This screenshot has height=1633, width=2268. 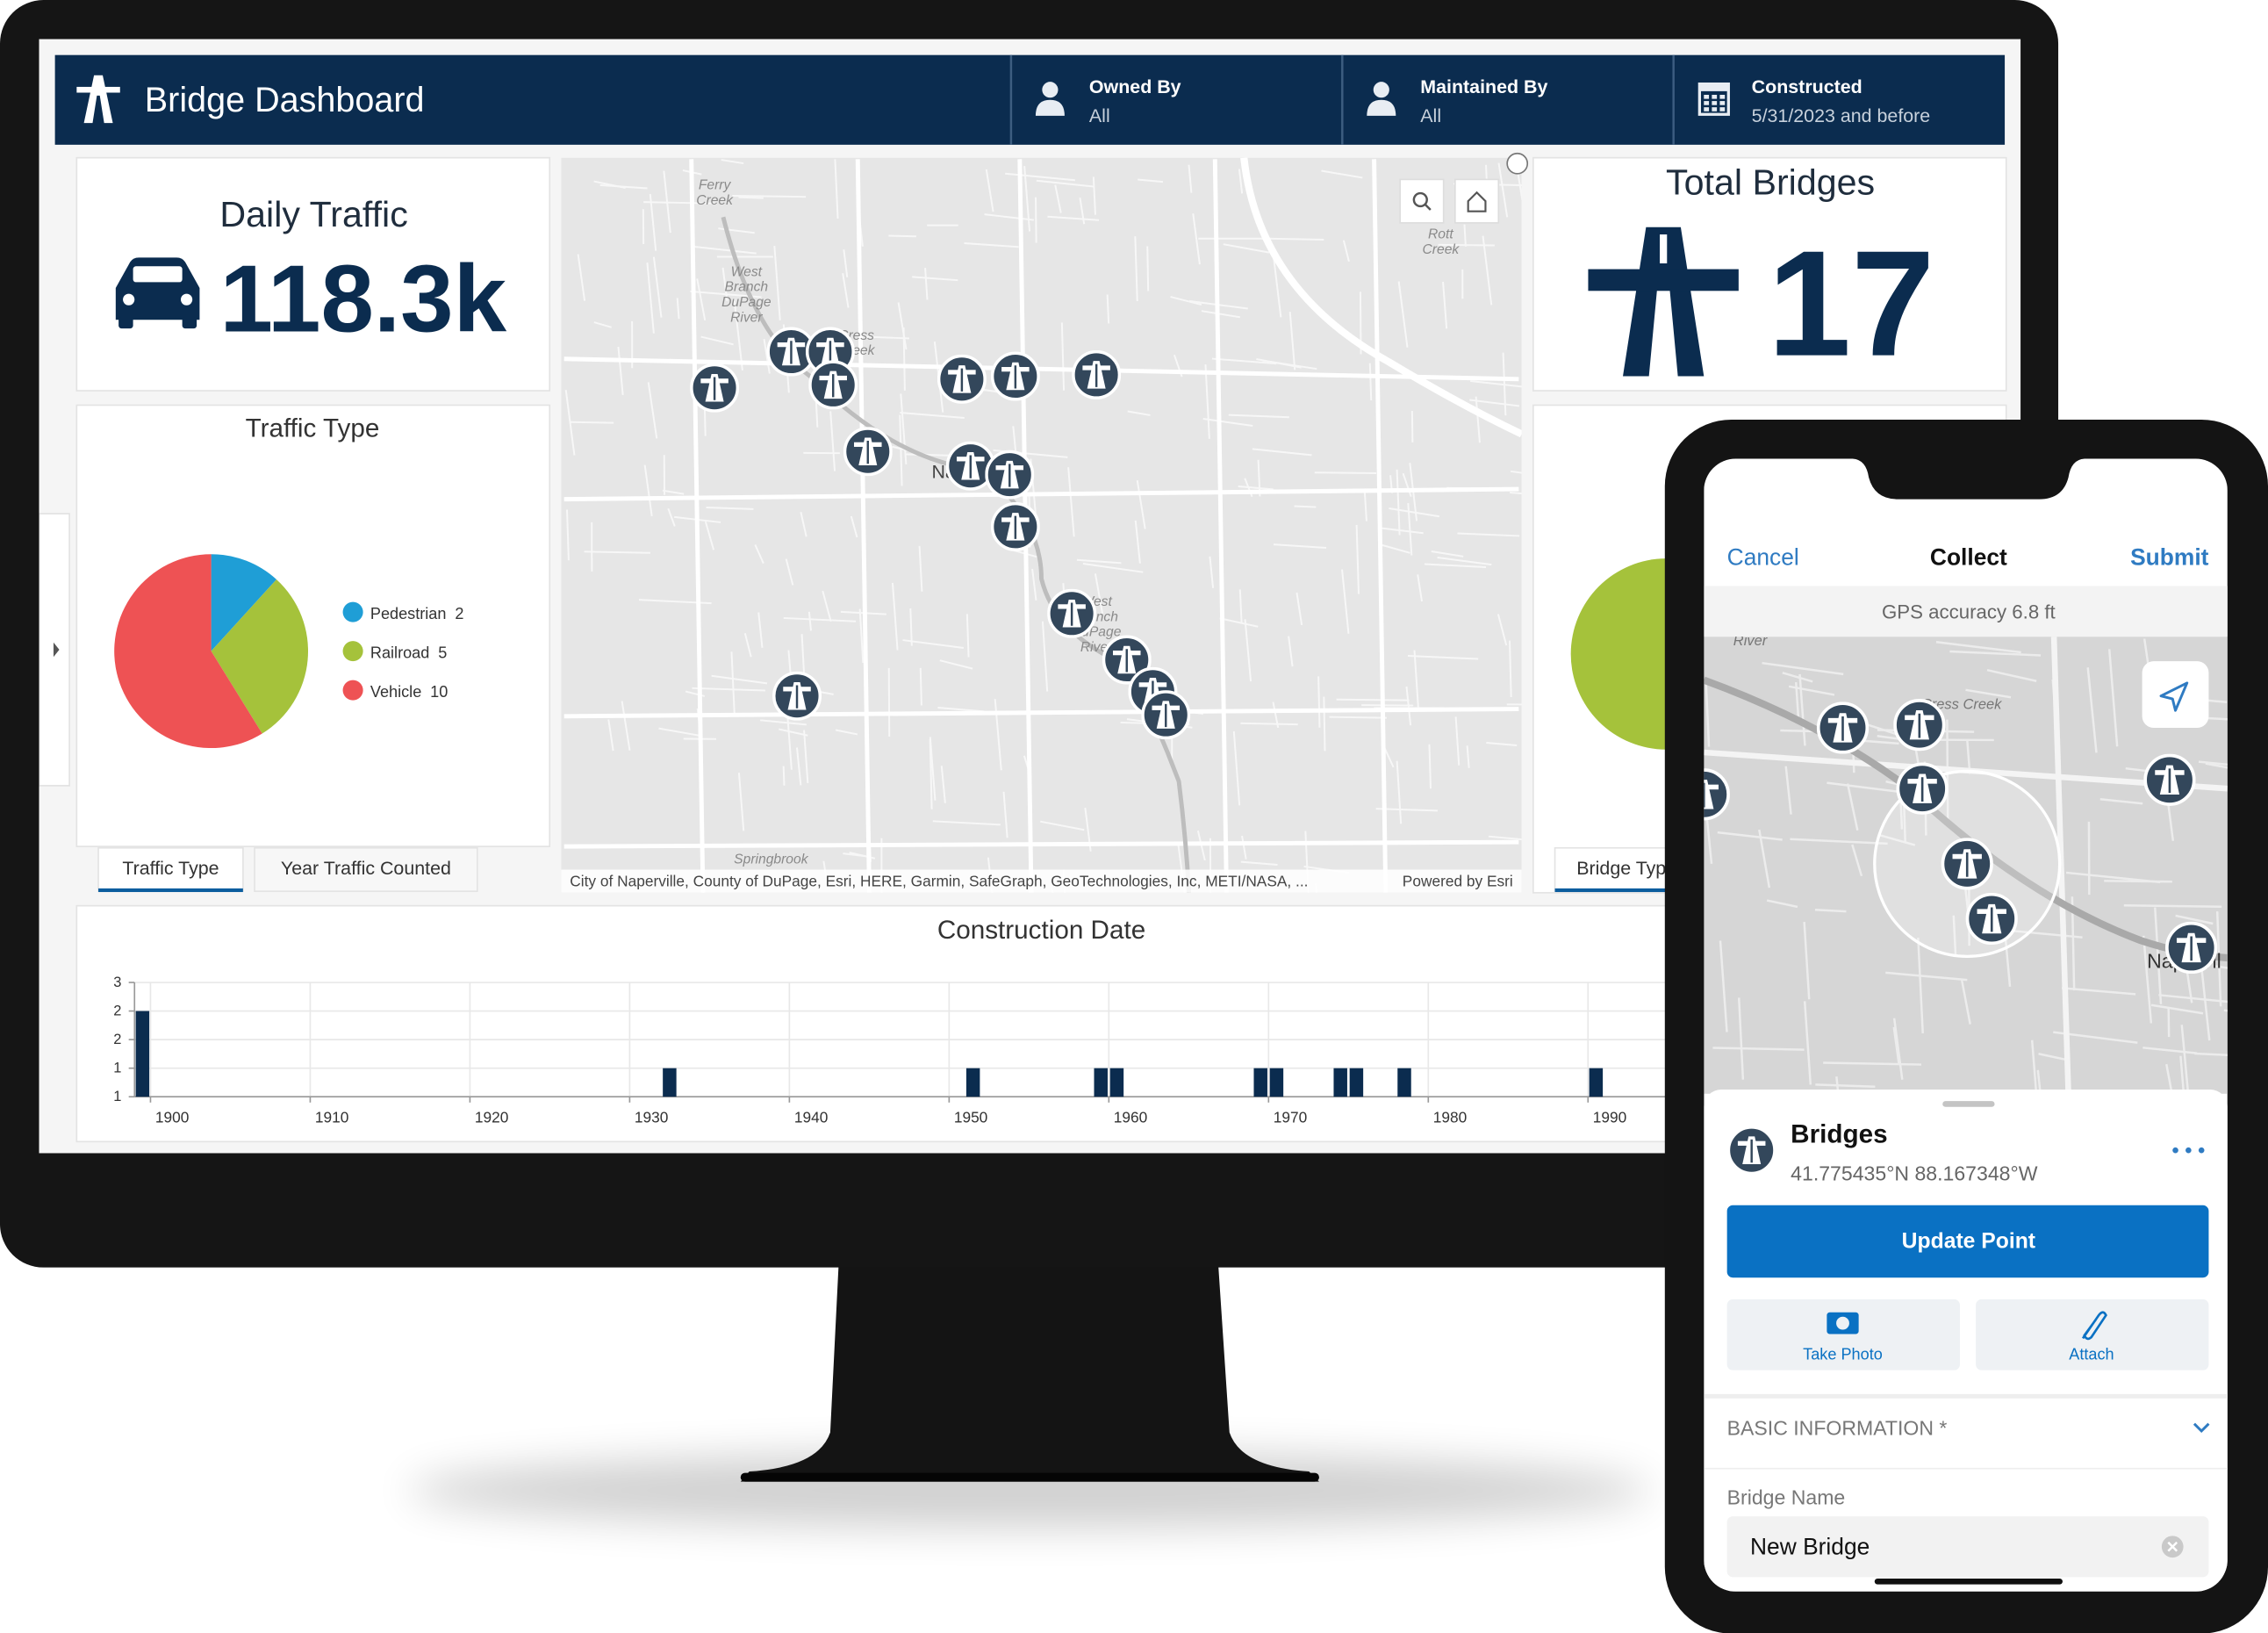 What do you see at coordinates (1450, 1117) in the screenshot?
I see `x-tick-label: 1980` at bounding box center [1450, 1117].